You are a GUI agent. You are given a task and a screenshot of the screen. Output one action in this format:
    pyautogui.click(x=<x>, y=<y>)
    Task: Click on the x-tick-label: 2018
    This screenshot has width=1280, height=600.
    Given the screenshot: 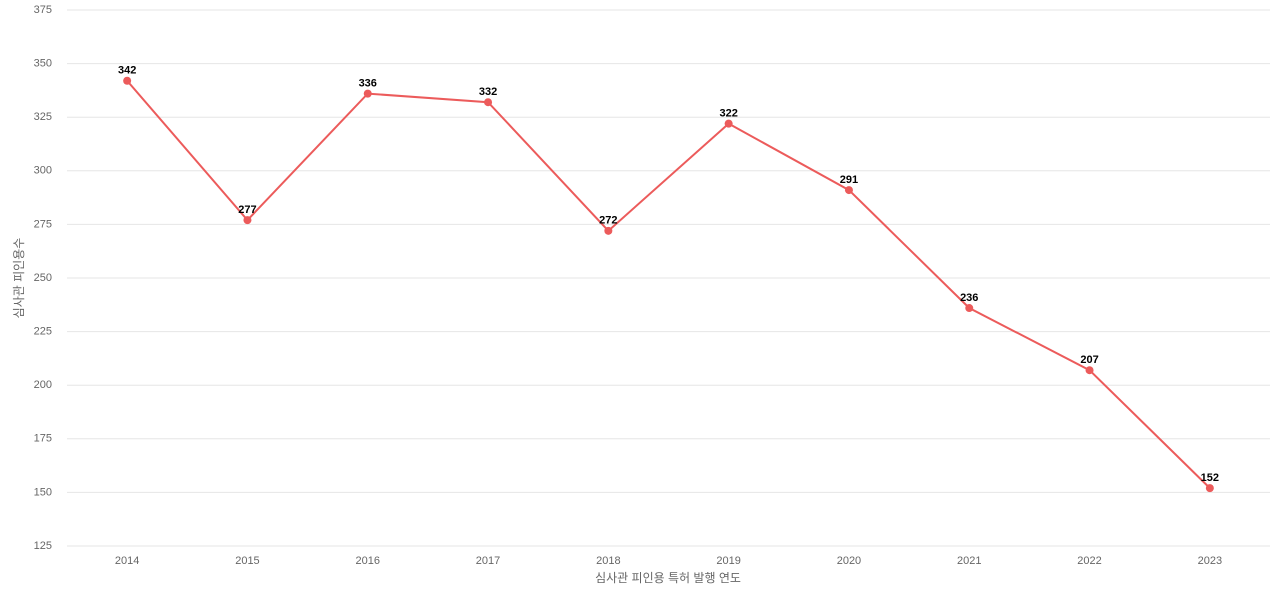 What is the action you would take?
    pyautogui.click(x=608, y=561)
    